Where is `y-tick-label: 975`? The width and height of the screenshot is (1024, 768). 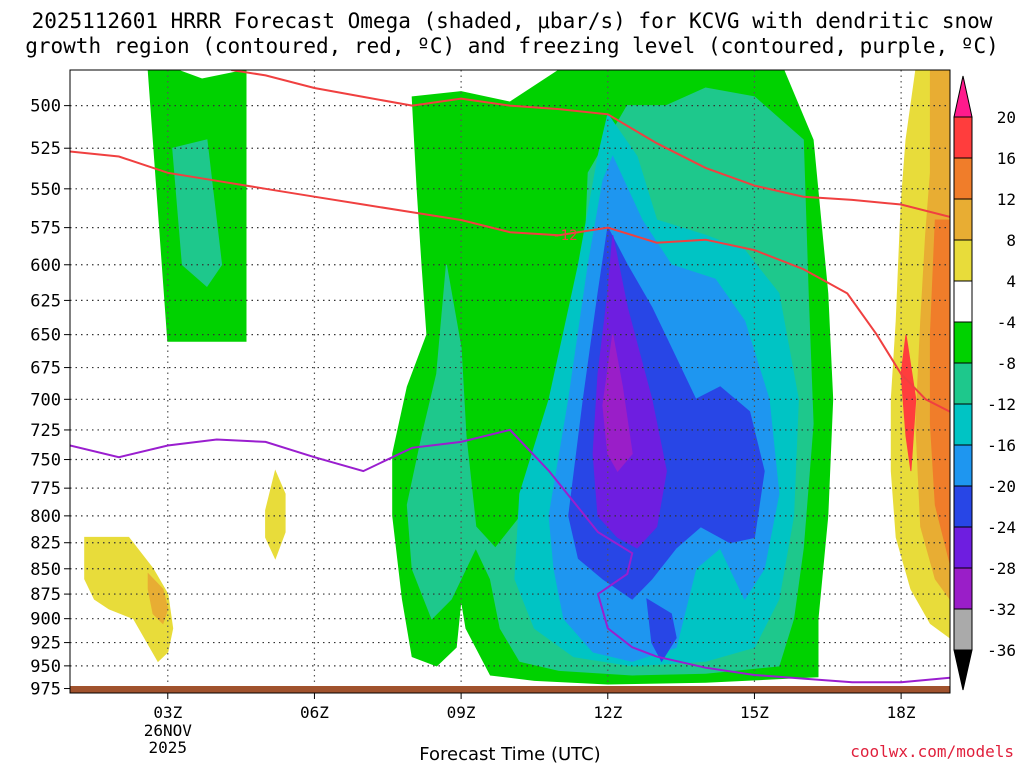 y-tick-label: 975 is located at coordinates (45, 690).